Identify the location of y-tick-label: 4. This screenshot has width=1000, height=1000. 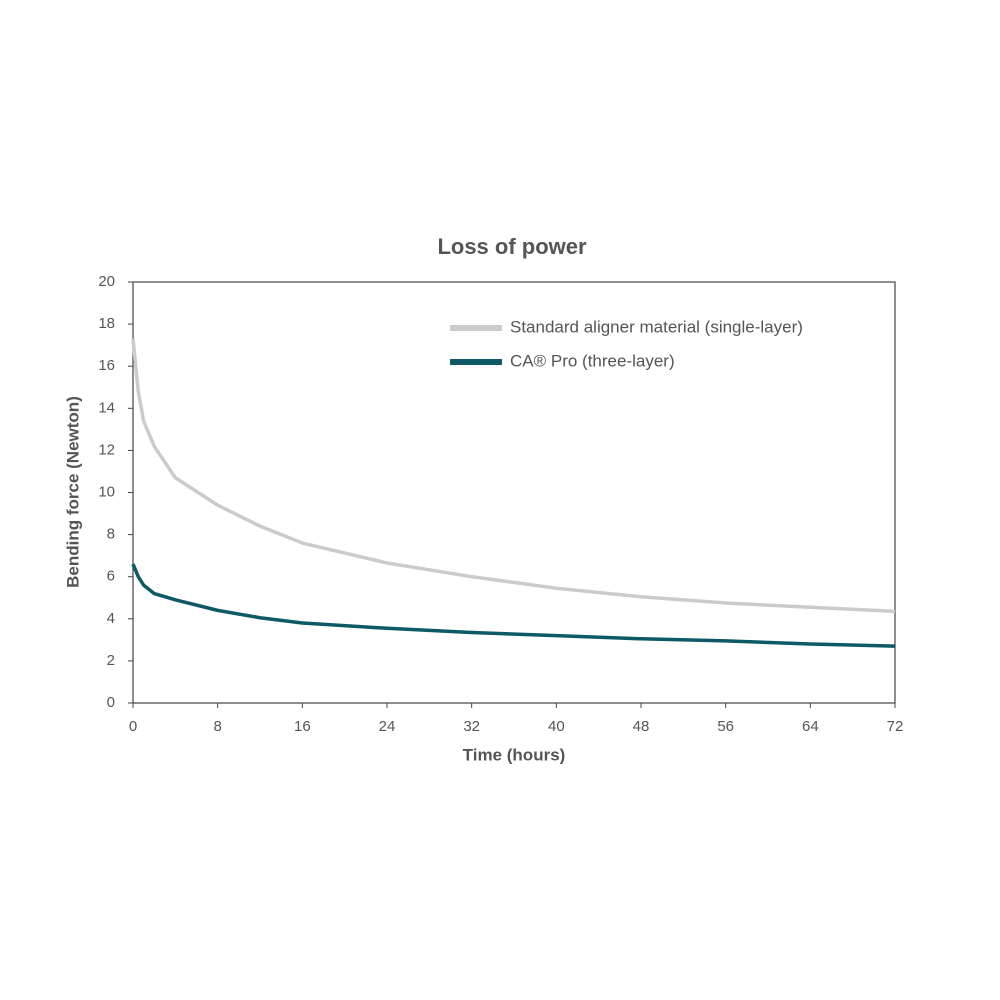
(111, 618).